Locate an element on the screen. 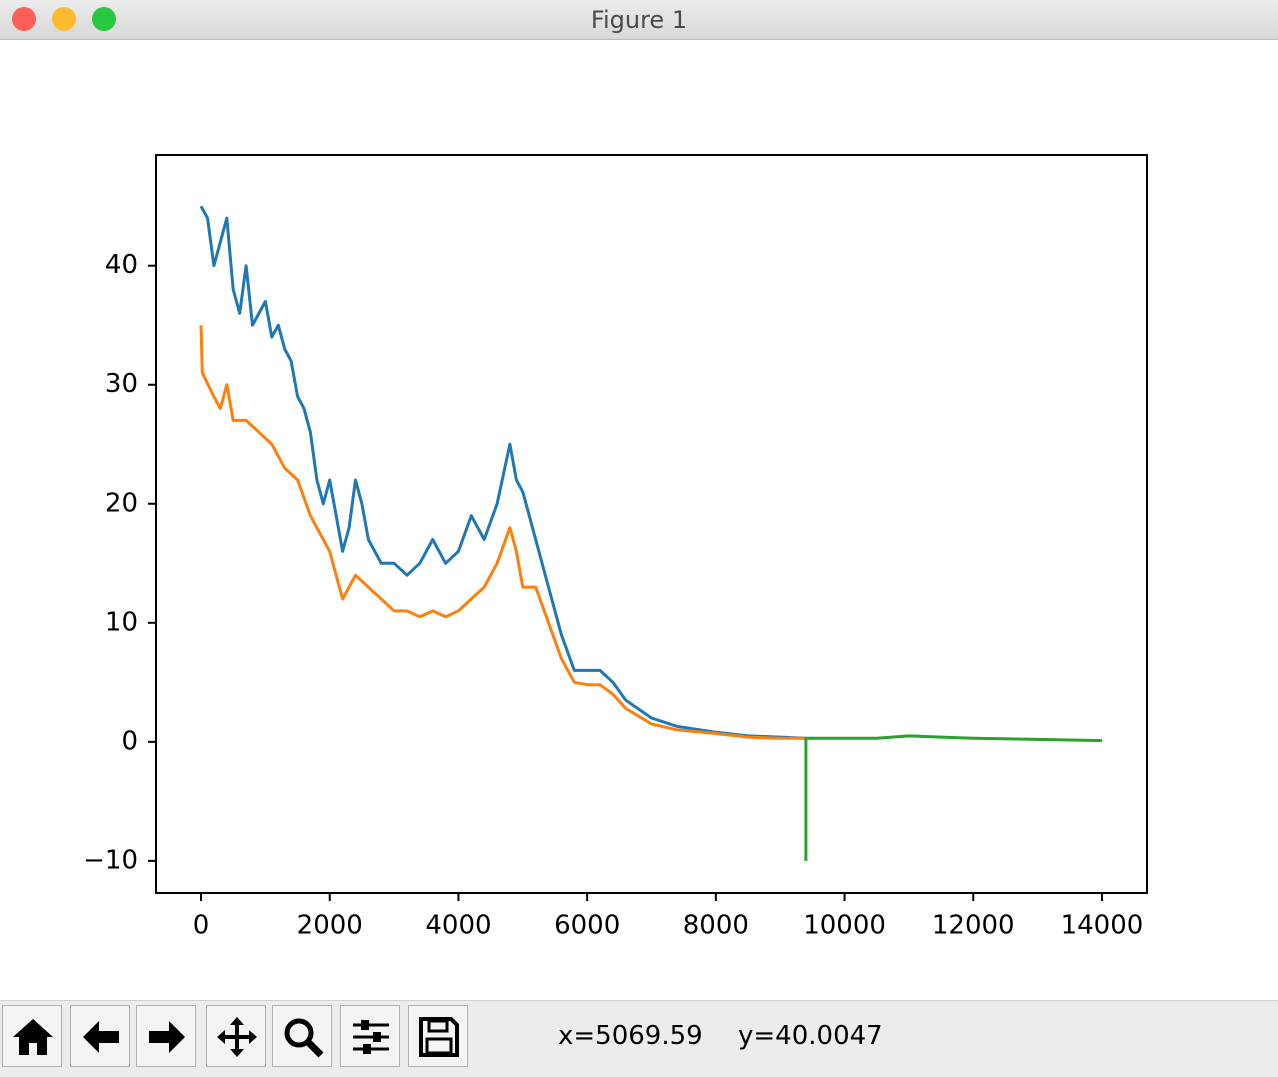 Image resolution: width=1278 pixels, height=1077 pixels. save-button is located at coordinates (438, 1036).